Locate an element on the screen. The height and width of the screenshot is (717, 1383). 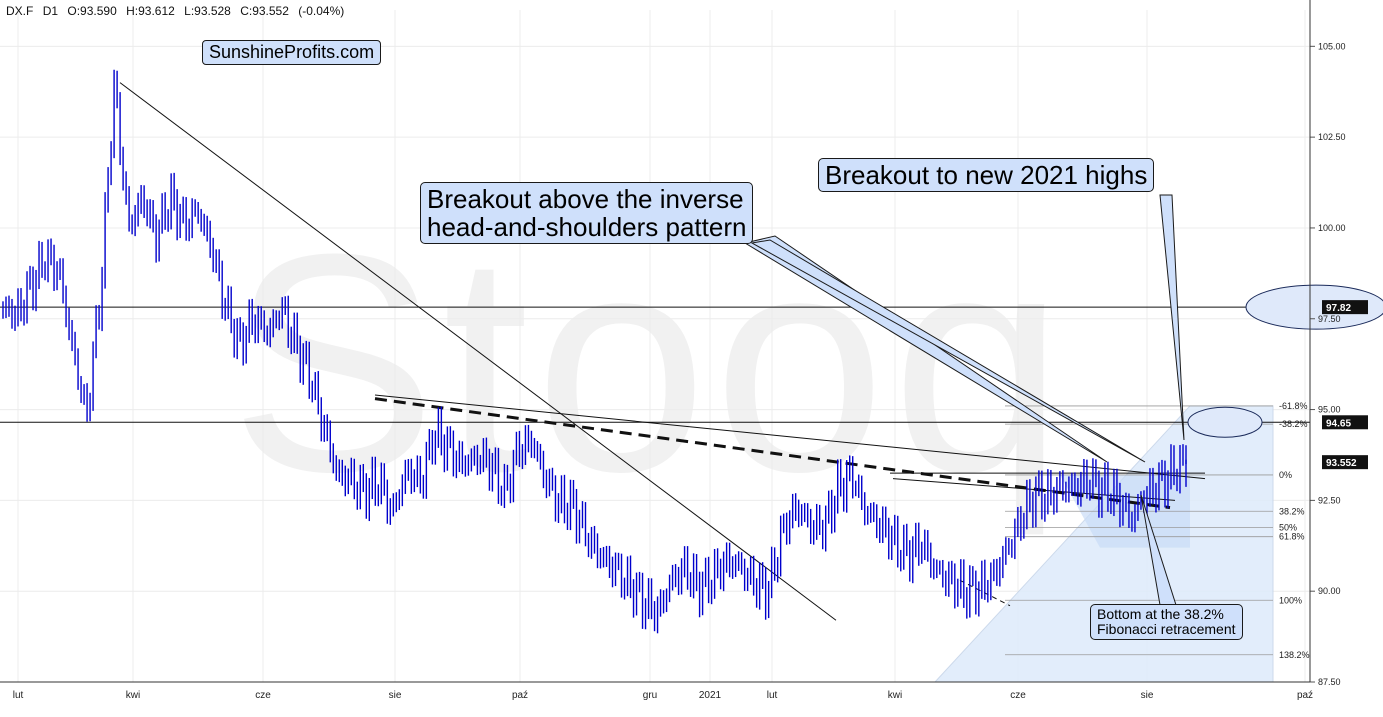
ihs-callout-line-2: head-and-shoulders pattern is located at coordinates (587, 227).